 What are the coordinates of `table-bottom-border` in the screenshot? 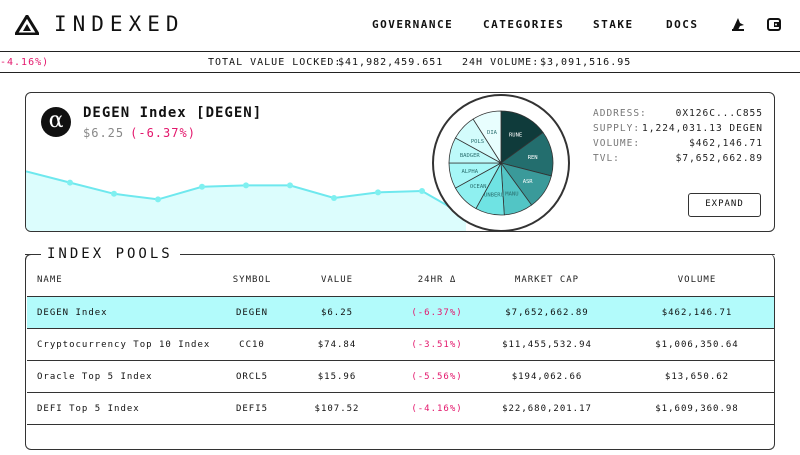 It's located at (400, 424).